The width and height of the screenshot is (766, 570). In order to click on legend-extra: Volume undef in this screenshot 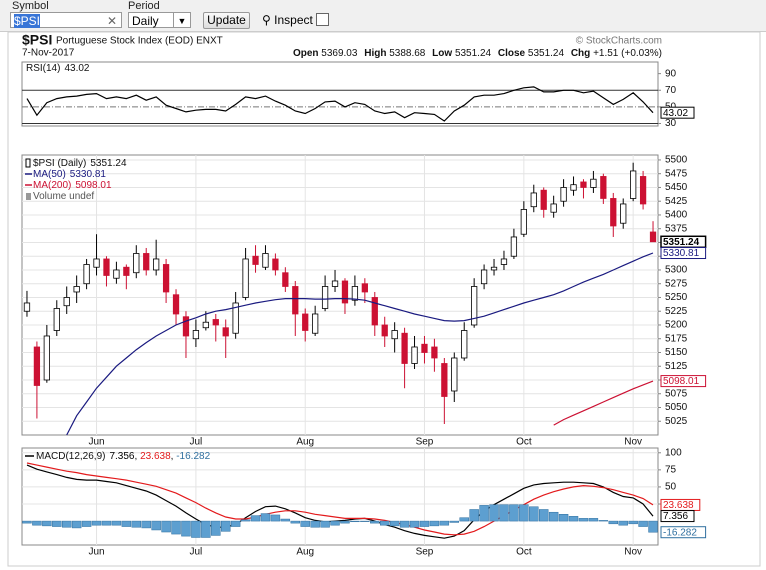, I will do `click(63, 196)`.